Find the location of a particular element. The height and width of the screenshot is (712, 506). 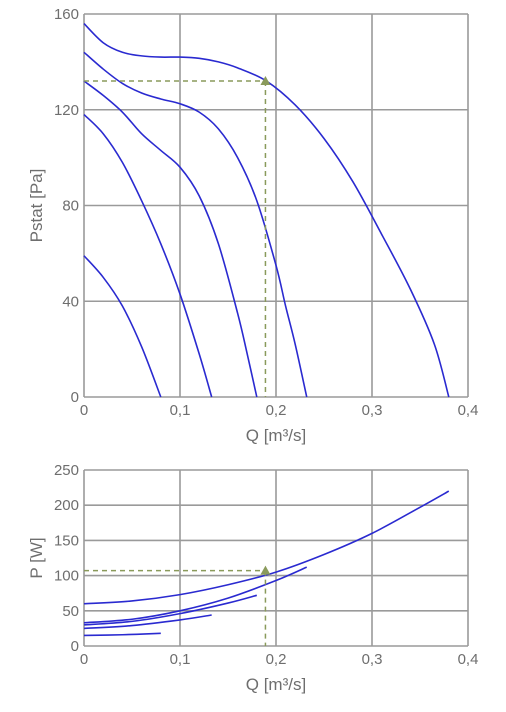

pressure-x-tick-label: 0,3 is located at coordinates (372, 410).